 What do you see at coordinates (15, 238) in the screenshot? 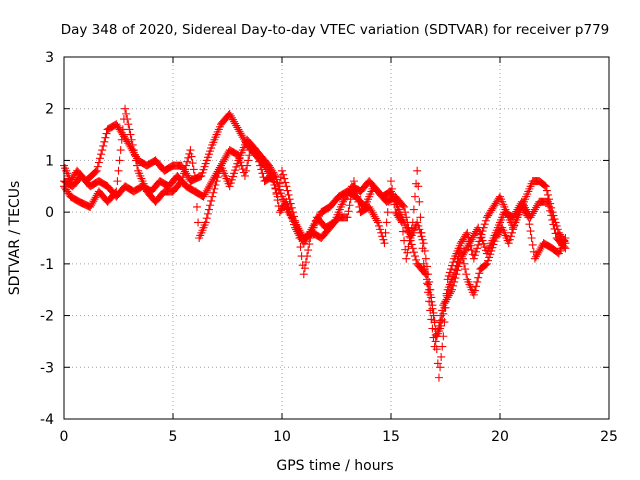
I see `y-axis-label: SDTVAR / TECUs` at bounding box center [15, 238].